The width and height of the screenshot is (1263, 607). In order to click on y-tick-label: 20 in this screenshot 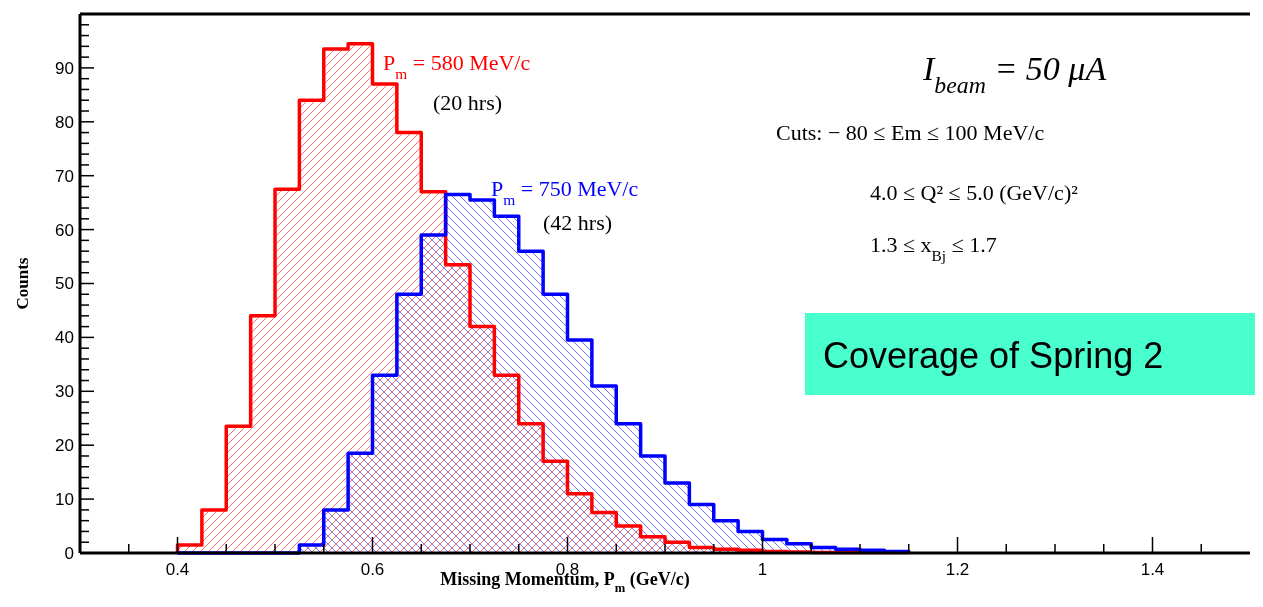, I will do `click(64, 446)`.